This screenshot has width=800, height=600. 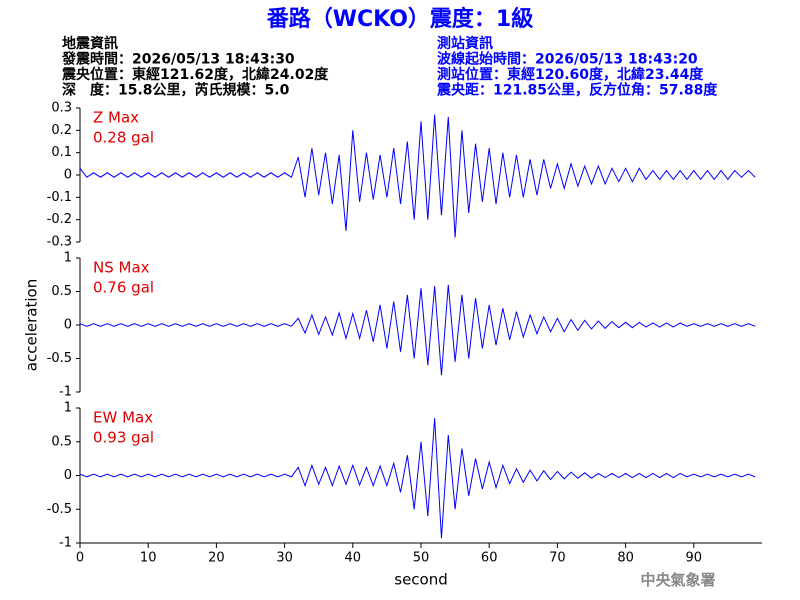 I want to click on x-tick-label: 40, so click(x=353, y=558).